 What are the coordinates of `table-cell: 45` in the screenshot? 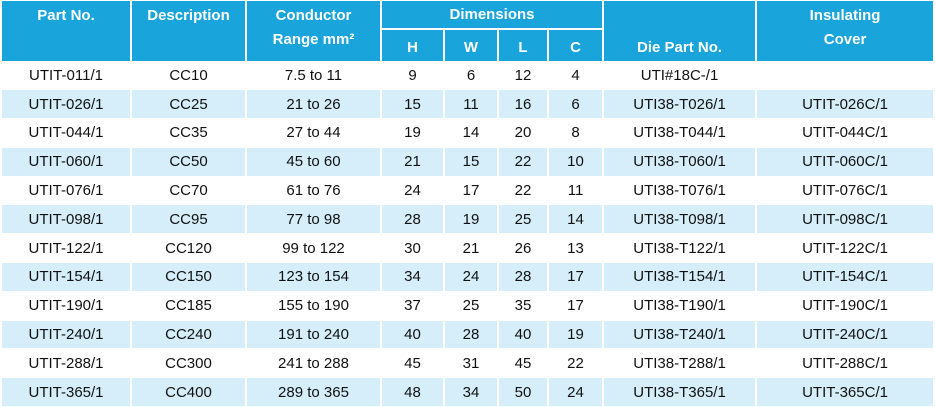 It's located at (523, 363).